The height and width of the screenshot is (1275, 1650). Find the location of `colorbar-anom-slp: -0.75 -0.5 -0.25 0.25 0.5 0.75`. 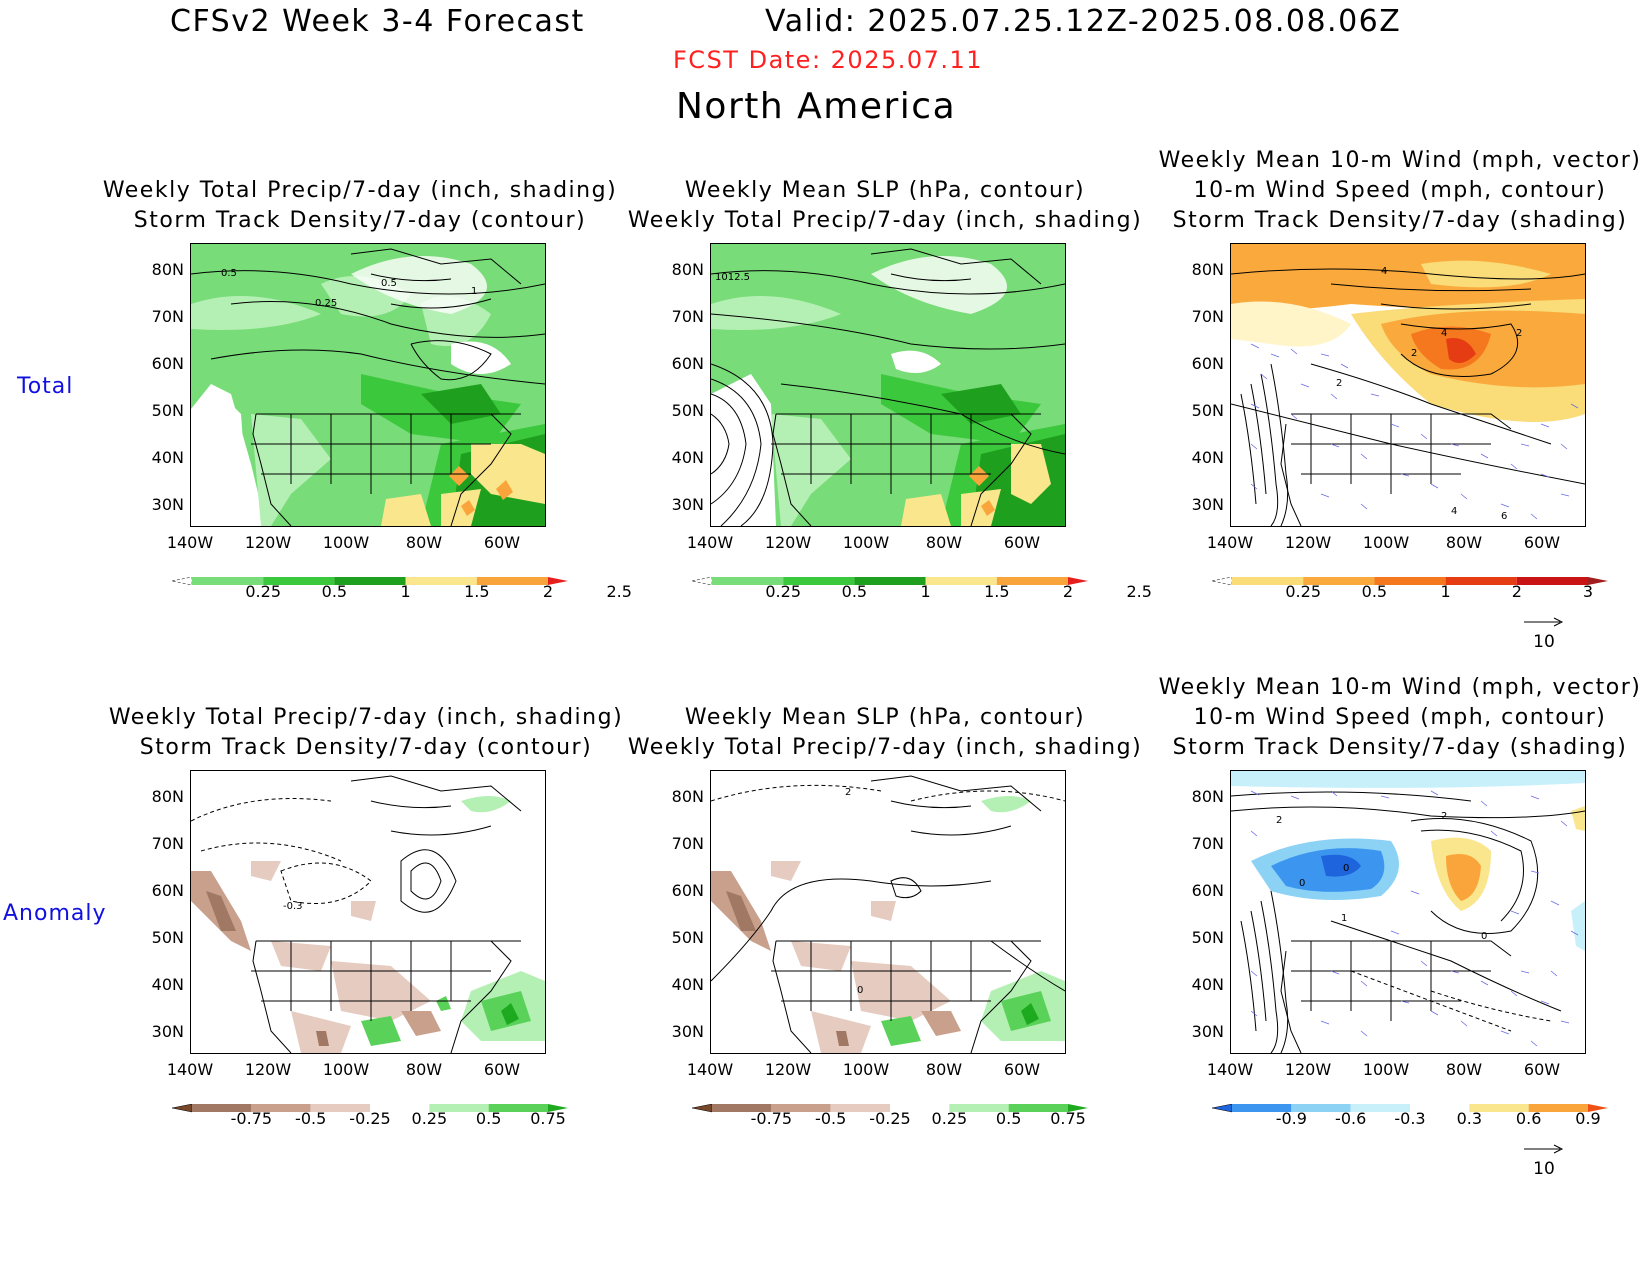

colorbar-anom-slp: -0.75 -0.5 -0.25 0.25 0.5 0.75 is located at coordinates (889, 1113).